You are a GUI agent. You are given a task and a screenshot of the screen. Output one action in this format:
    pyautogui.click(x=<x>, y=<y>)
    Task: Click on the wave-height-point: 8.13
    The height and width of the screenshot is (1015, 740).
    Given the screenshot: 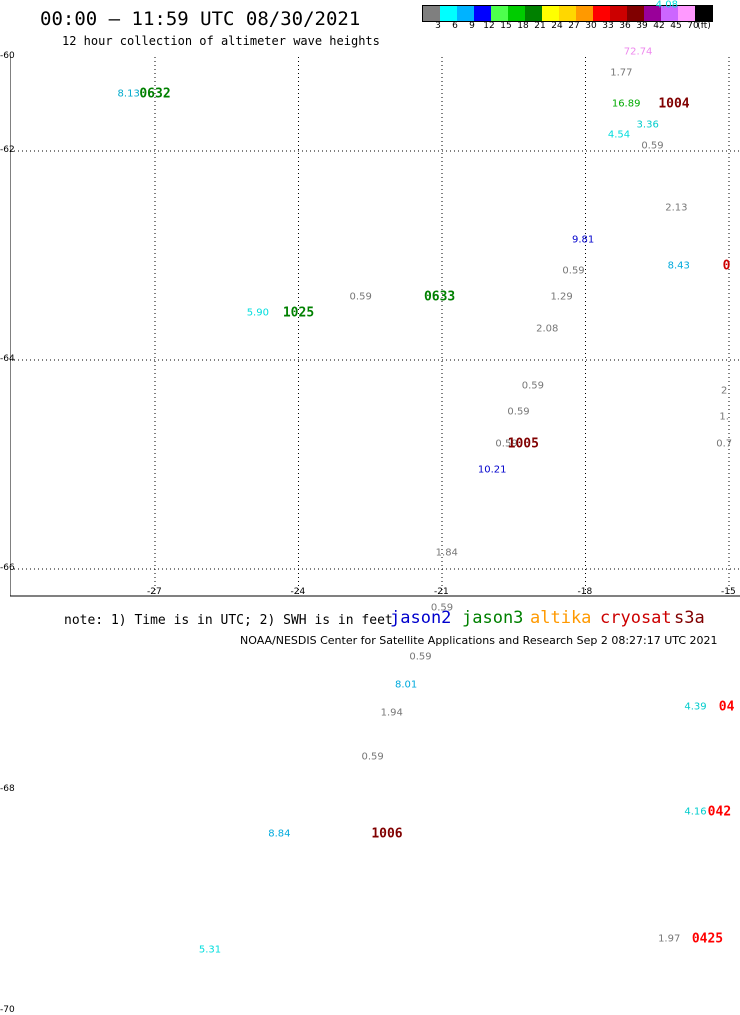 What is the action you would take?
    pyautogui.click(x=128, y=94)
    